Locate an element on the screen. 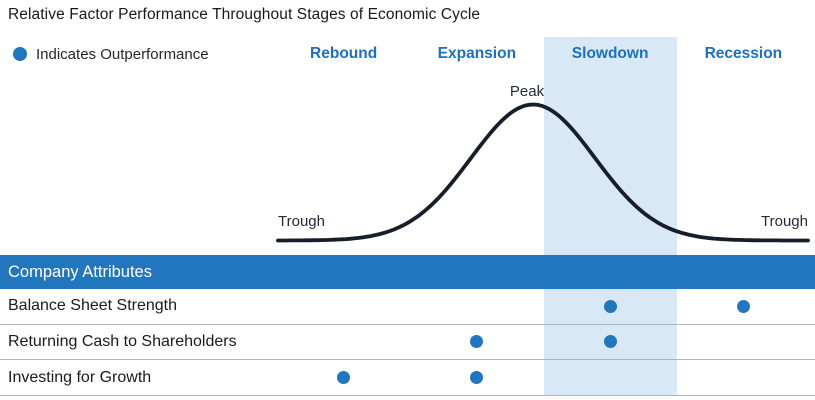  stage-label-rebound: Rebound is located at coordinates (344, 53).